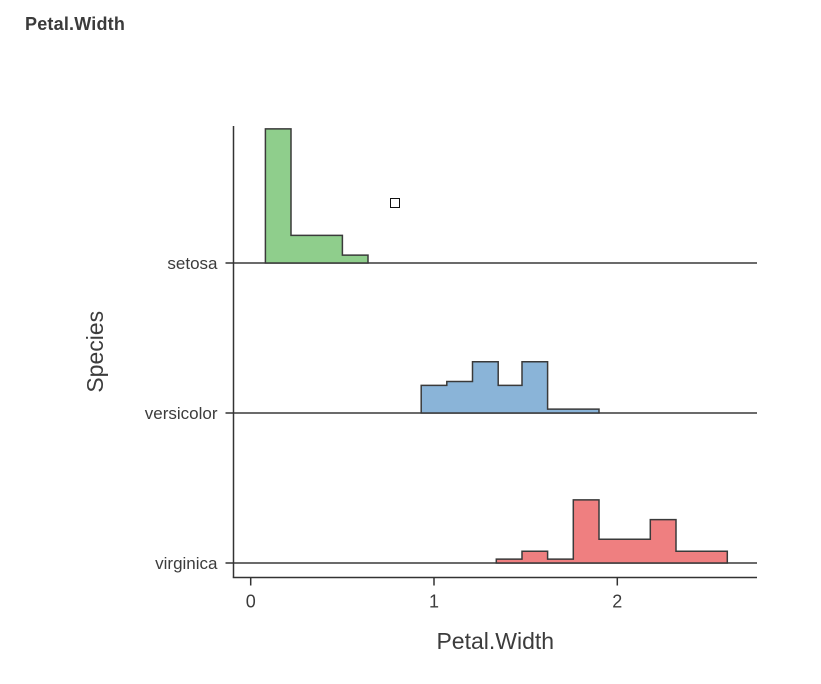 This screenshot has width=821, height=684. What do you see at coordinates (612, 531) in the screenshot?
I see `histogram-virginica` at bounding box center [612, 531].